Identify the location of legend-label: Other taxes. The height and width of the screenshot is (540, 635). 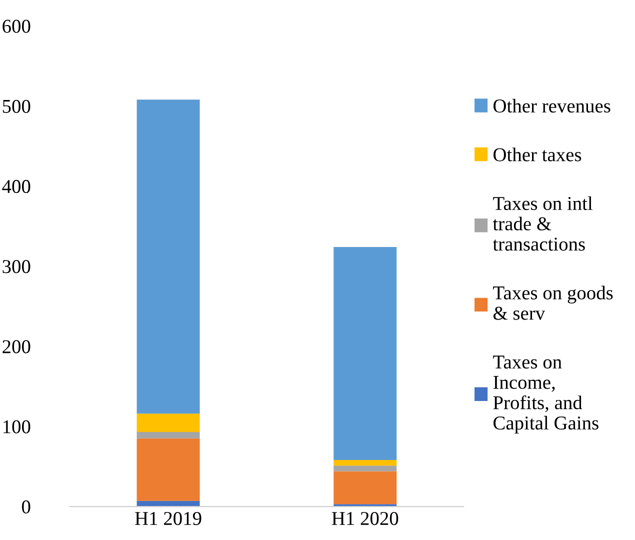
(538, 155).